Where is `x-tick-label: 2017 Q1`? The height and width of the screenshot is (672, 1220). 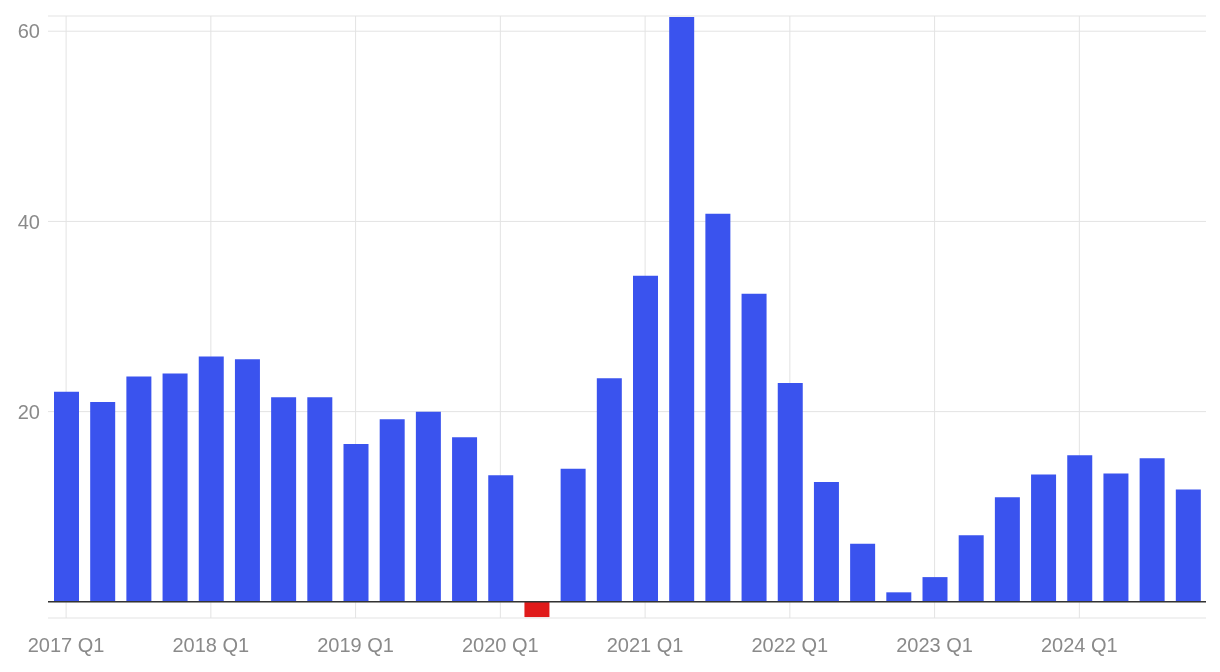
x-tick-label: 2017 Q1 is located at coordinates (66, 645).